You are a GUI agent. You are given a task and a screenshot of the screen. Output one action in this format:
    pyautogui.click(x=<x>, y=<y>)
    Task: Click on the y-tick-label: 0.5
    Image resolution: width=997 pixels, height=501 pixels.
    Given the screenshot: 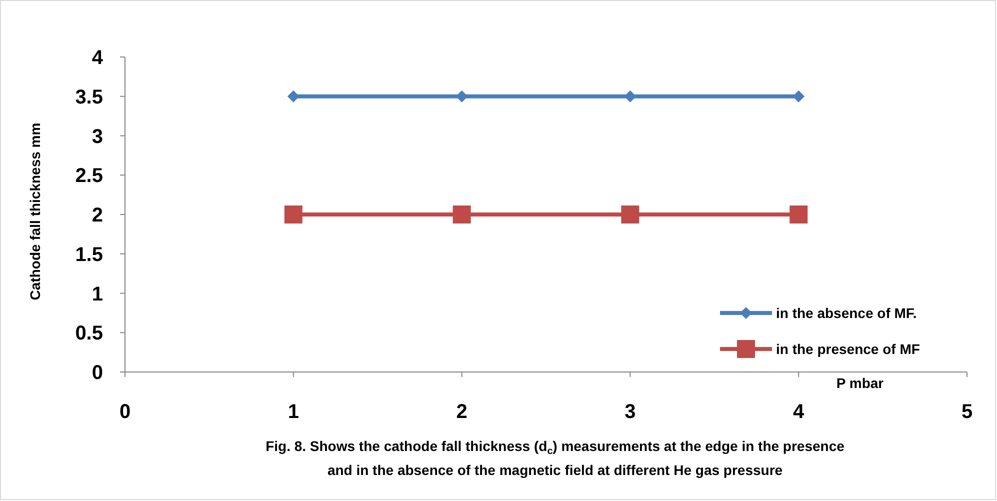 What is the action you would take?
    pyautogui.click(x=89, y=333)
    